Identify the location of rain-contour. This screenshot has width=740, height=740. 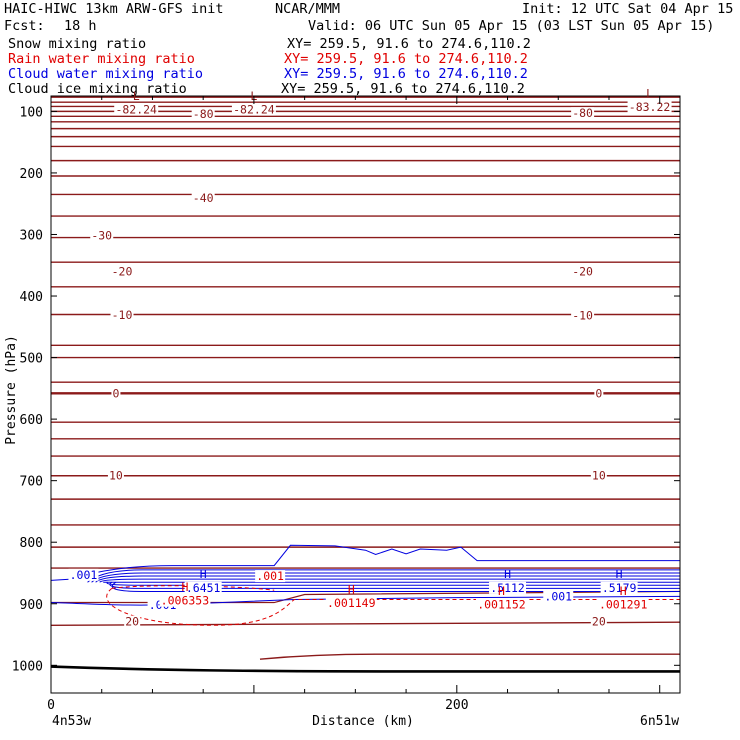
(393, 606).